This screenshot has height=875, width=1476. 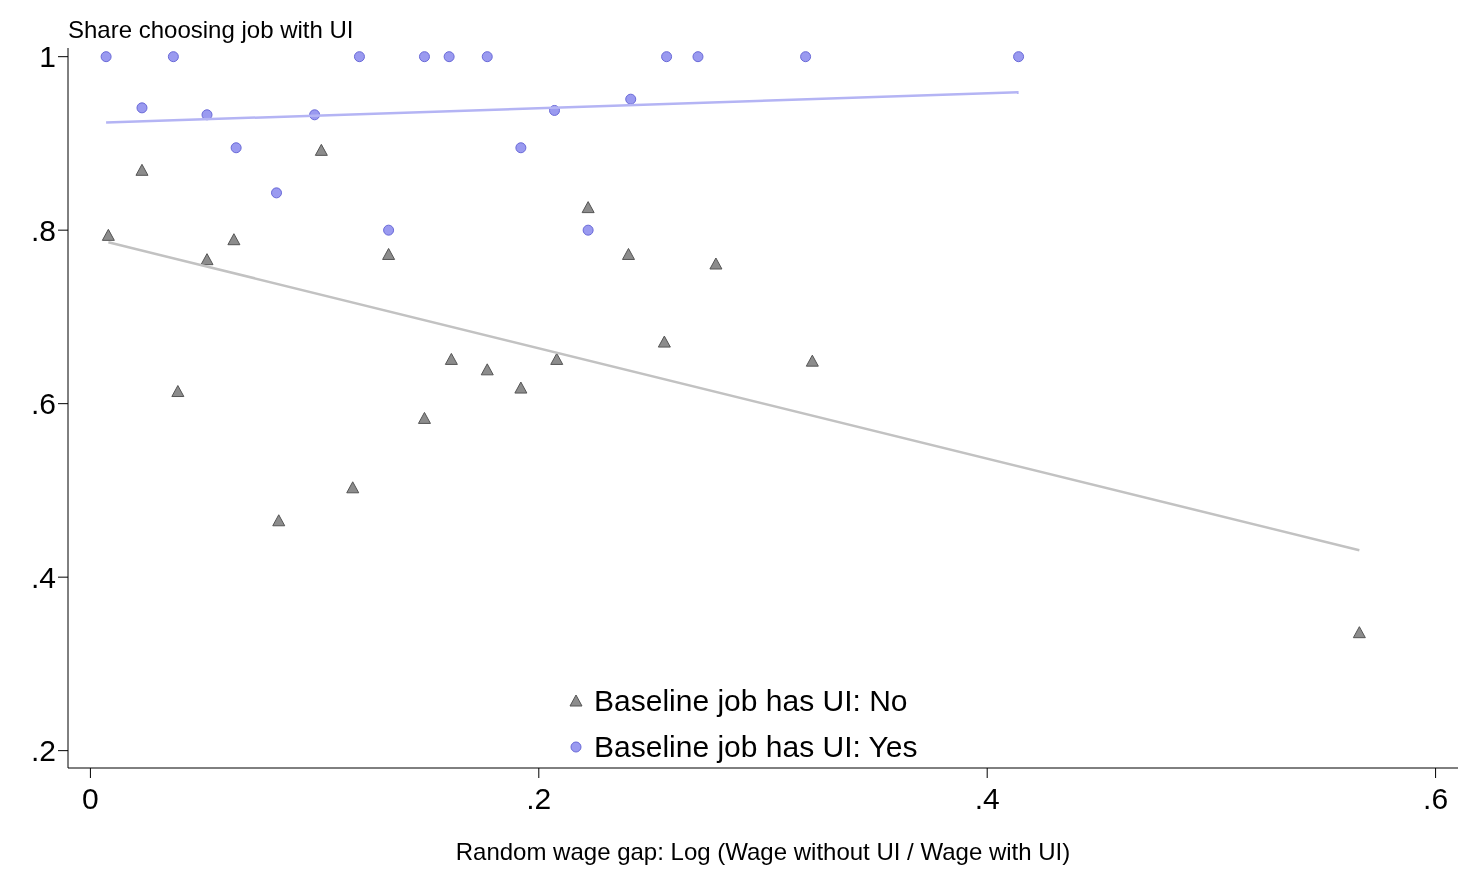 I want to click on legend-label: Baseline job has UI: No, so click(x=751, y=701).